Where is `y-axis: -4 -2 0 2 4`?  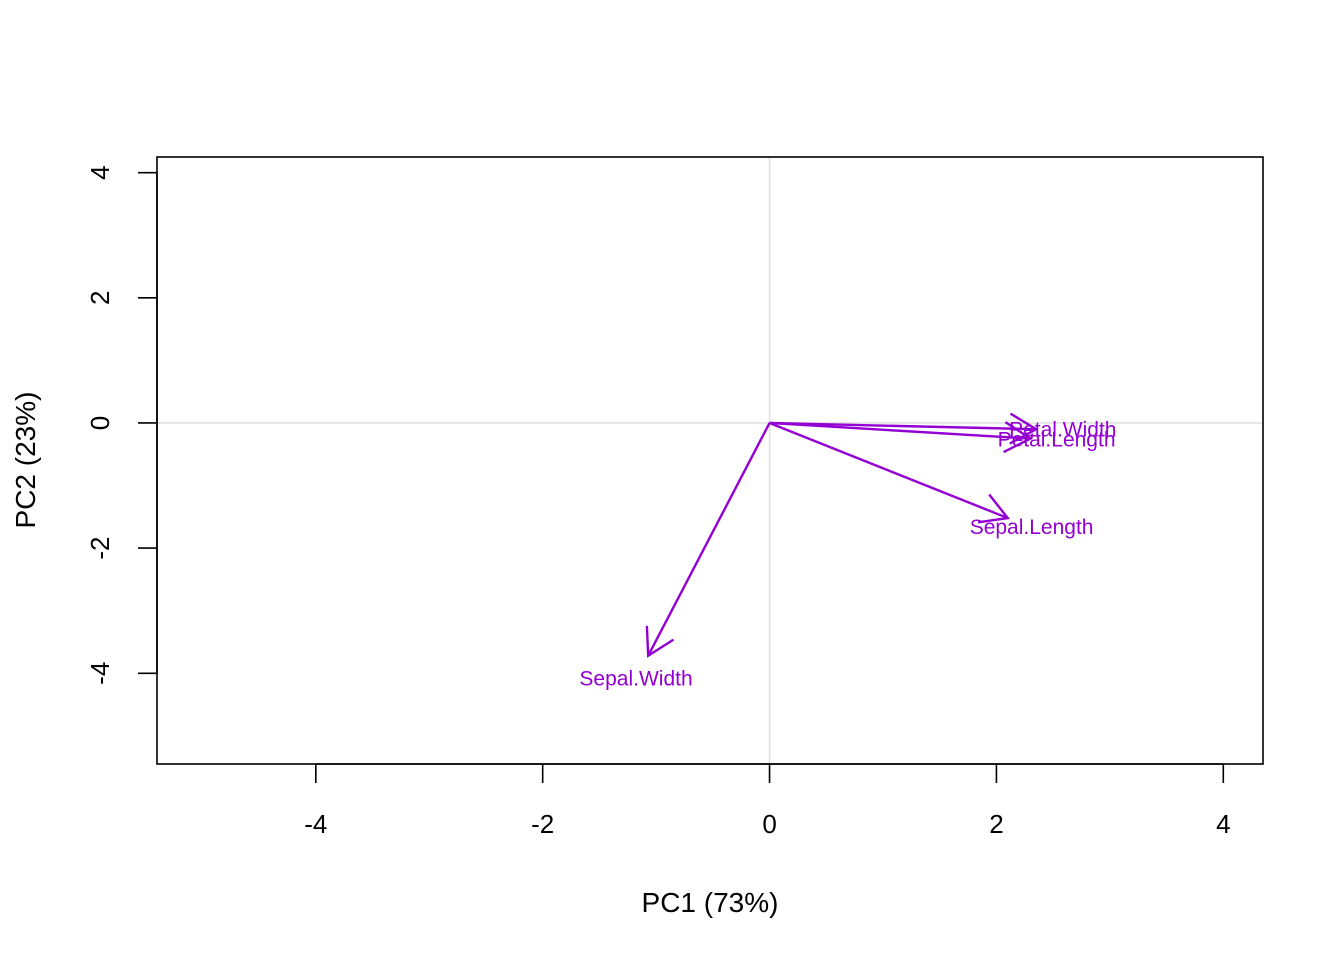
y-axis: -4 -2 0 2 4 is located at coordinates (121, 425).